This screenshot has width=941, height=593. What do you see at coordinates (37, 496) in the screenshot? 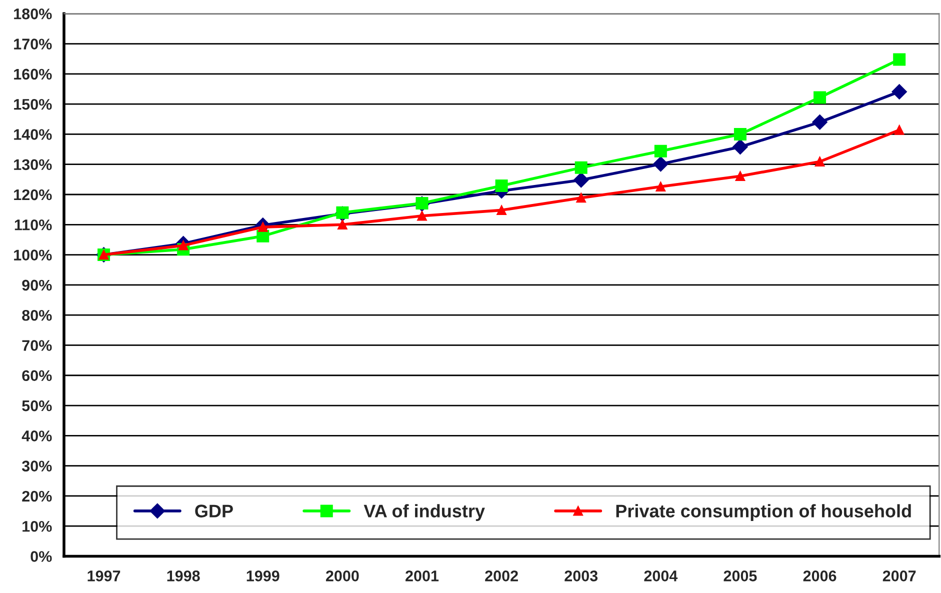
I see `y-tick-label: 20%` at bounding box center [37, 496].